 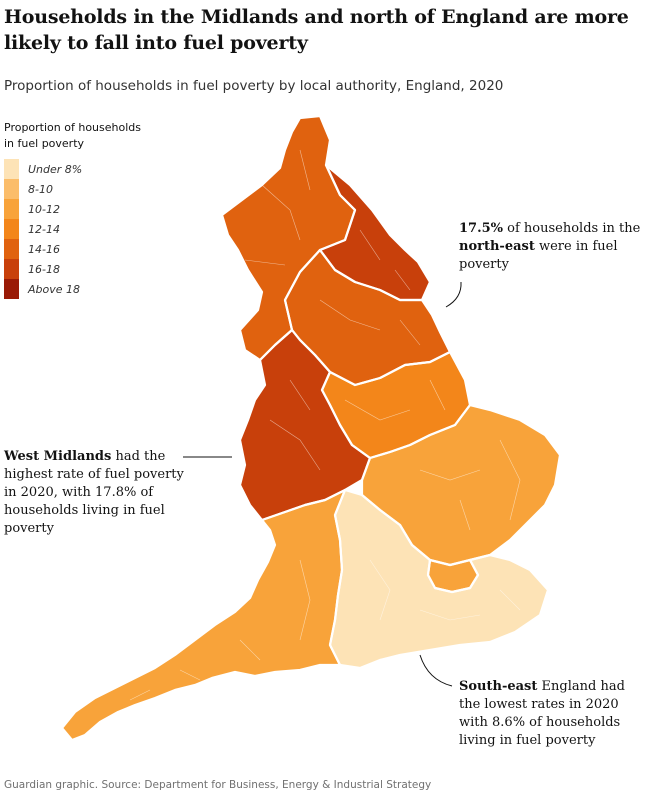 What do you see at coordinates (54, 289) in the screenshot?
I see `legend-label: Above 18` at bounding box center [54, 289].